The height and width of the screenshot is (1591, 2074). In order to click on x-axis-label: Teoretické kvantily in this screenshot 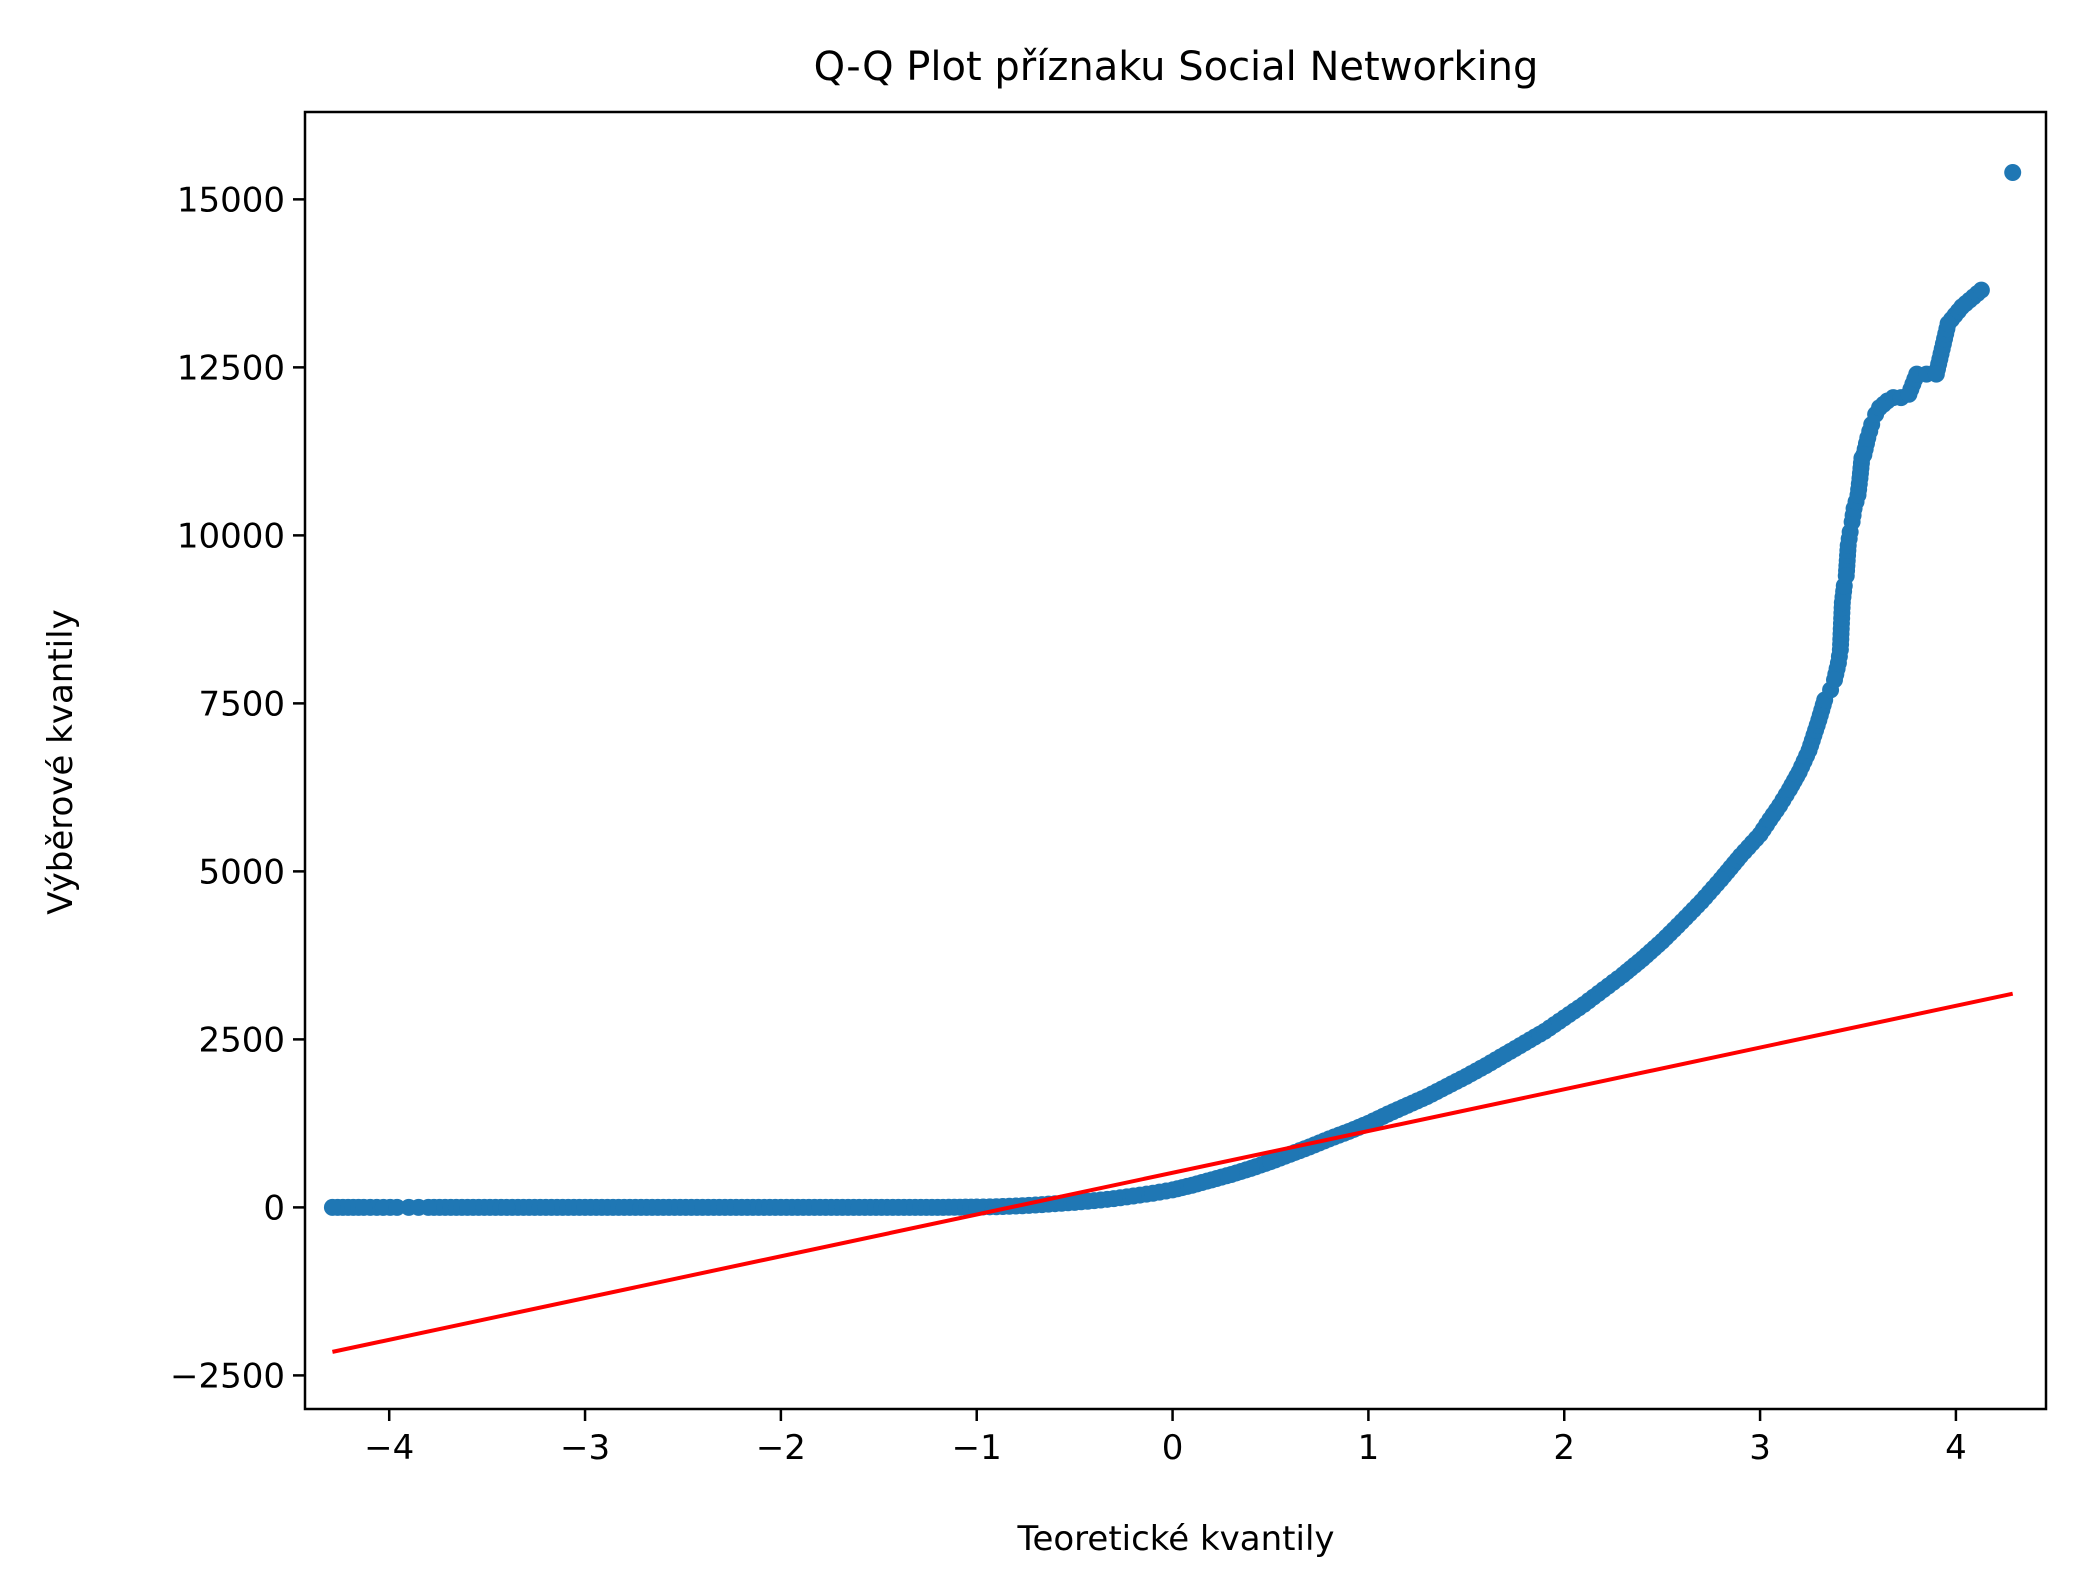, I will do `click(1175, 1539)`.